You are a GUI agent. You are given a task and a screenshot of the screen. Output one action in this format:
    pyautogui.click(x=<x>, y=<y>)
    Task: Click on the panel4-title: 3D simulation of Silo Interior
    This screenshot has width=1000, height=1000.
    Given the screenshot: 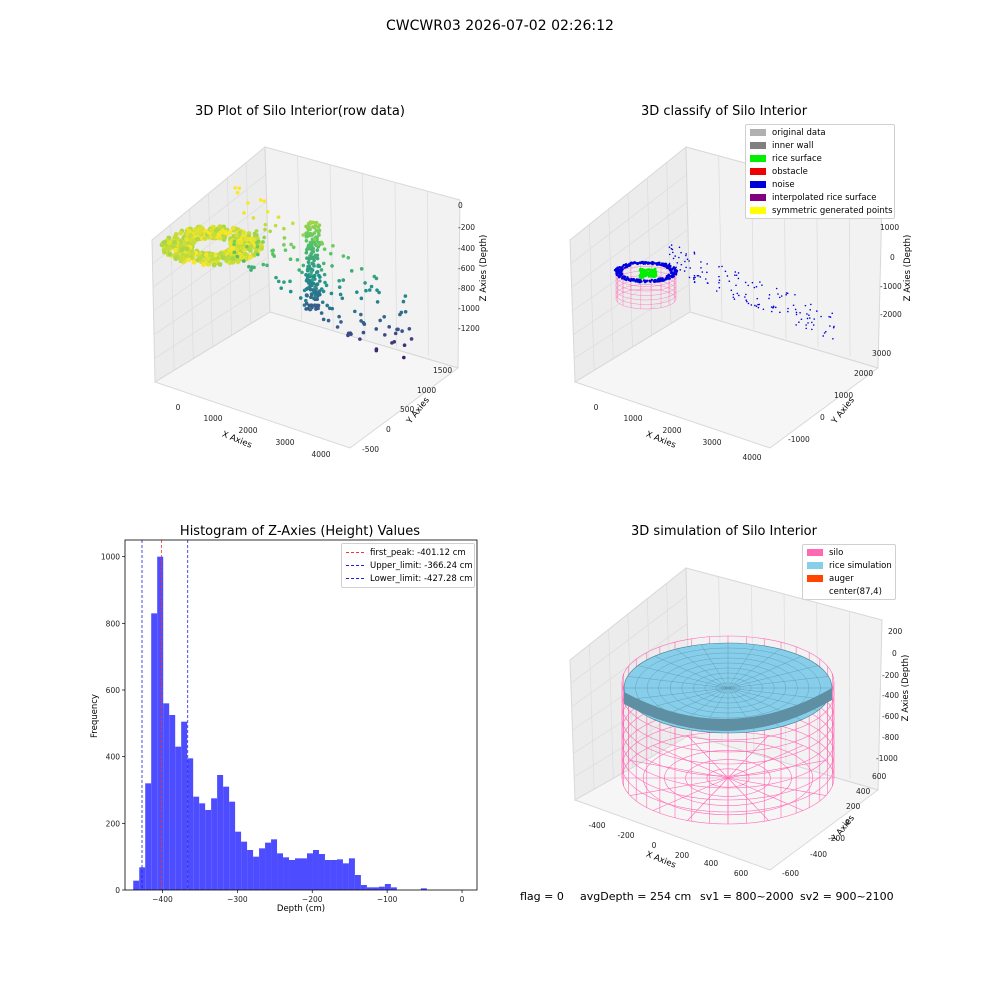 What is the action you would take?
    pyautogui.click(x=724, y=531)
    